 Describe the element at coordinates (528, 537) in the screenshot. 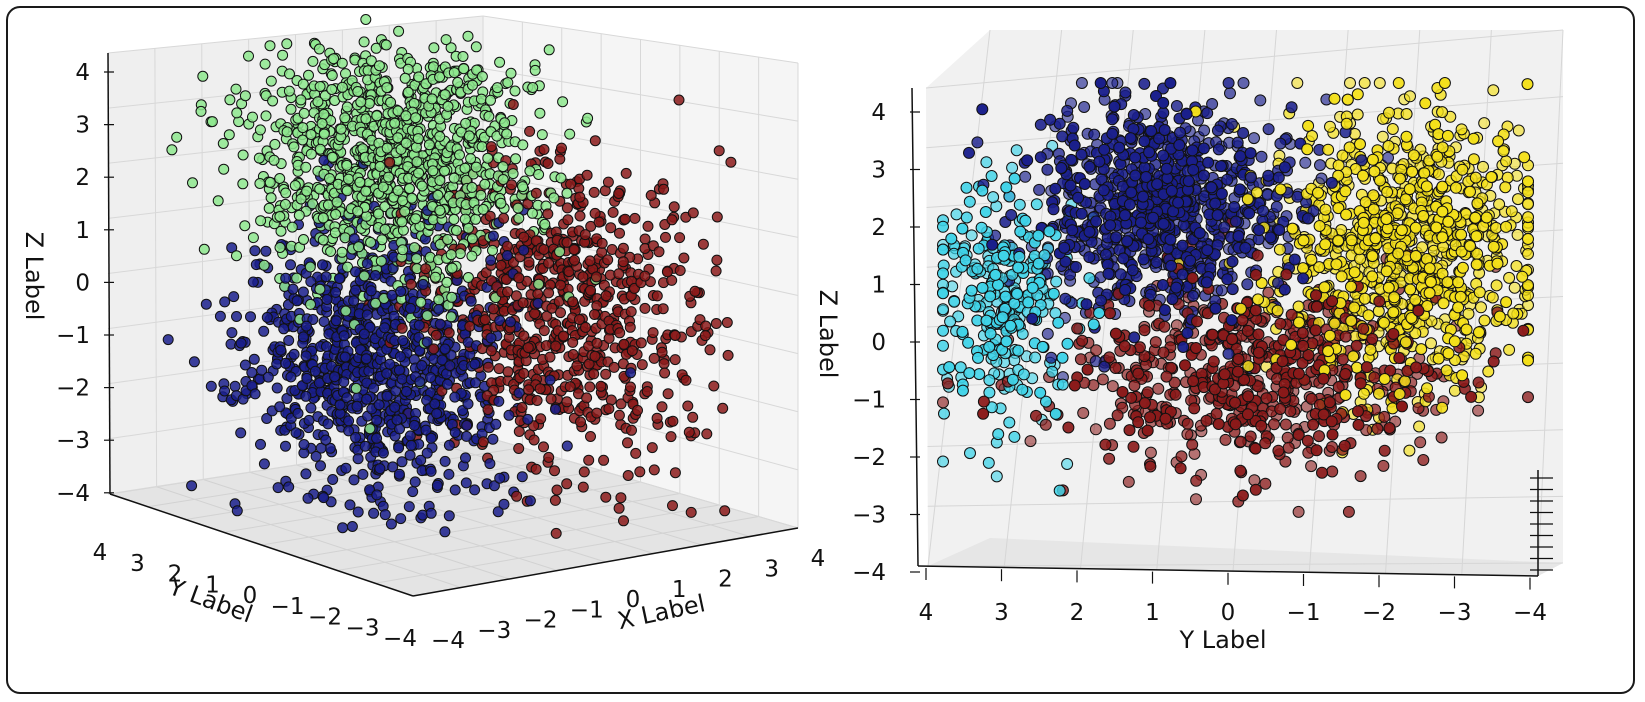

I see `left-grid-line` at that location.